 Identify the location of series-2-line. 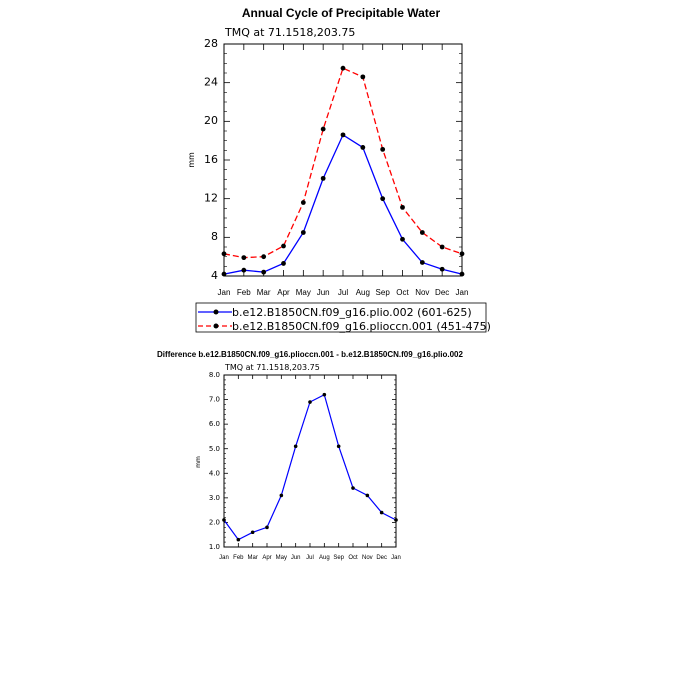
(343, 163).